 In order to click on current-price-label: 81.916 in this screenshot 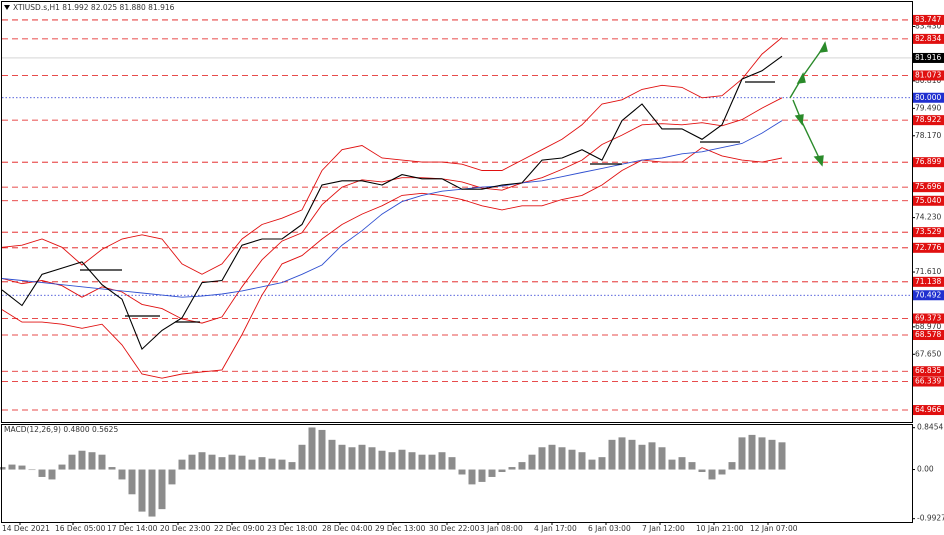, I will do `click(928, 57)`.